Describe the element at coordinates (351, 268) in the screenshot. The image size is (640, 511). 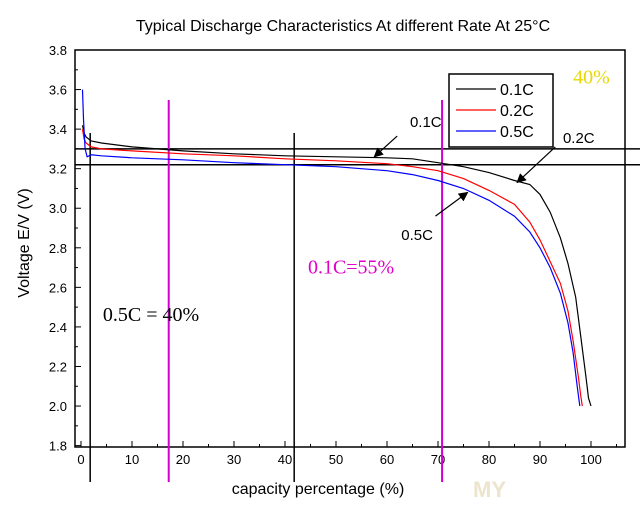
I see `annotation-label: 0.1C=55%` at that location.